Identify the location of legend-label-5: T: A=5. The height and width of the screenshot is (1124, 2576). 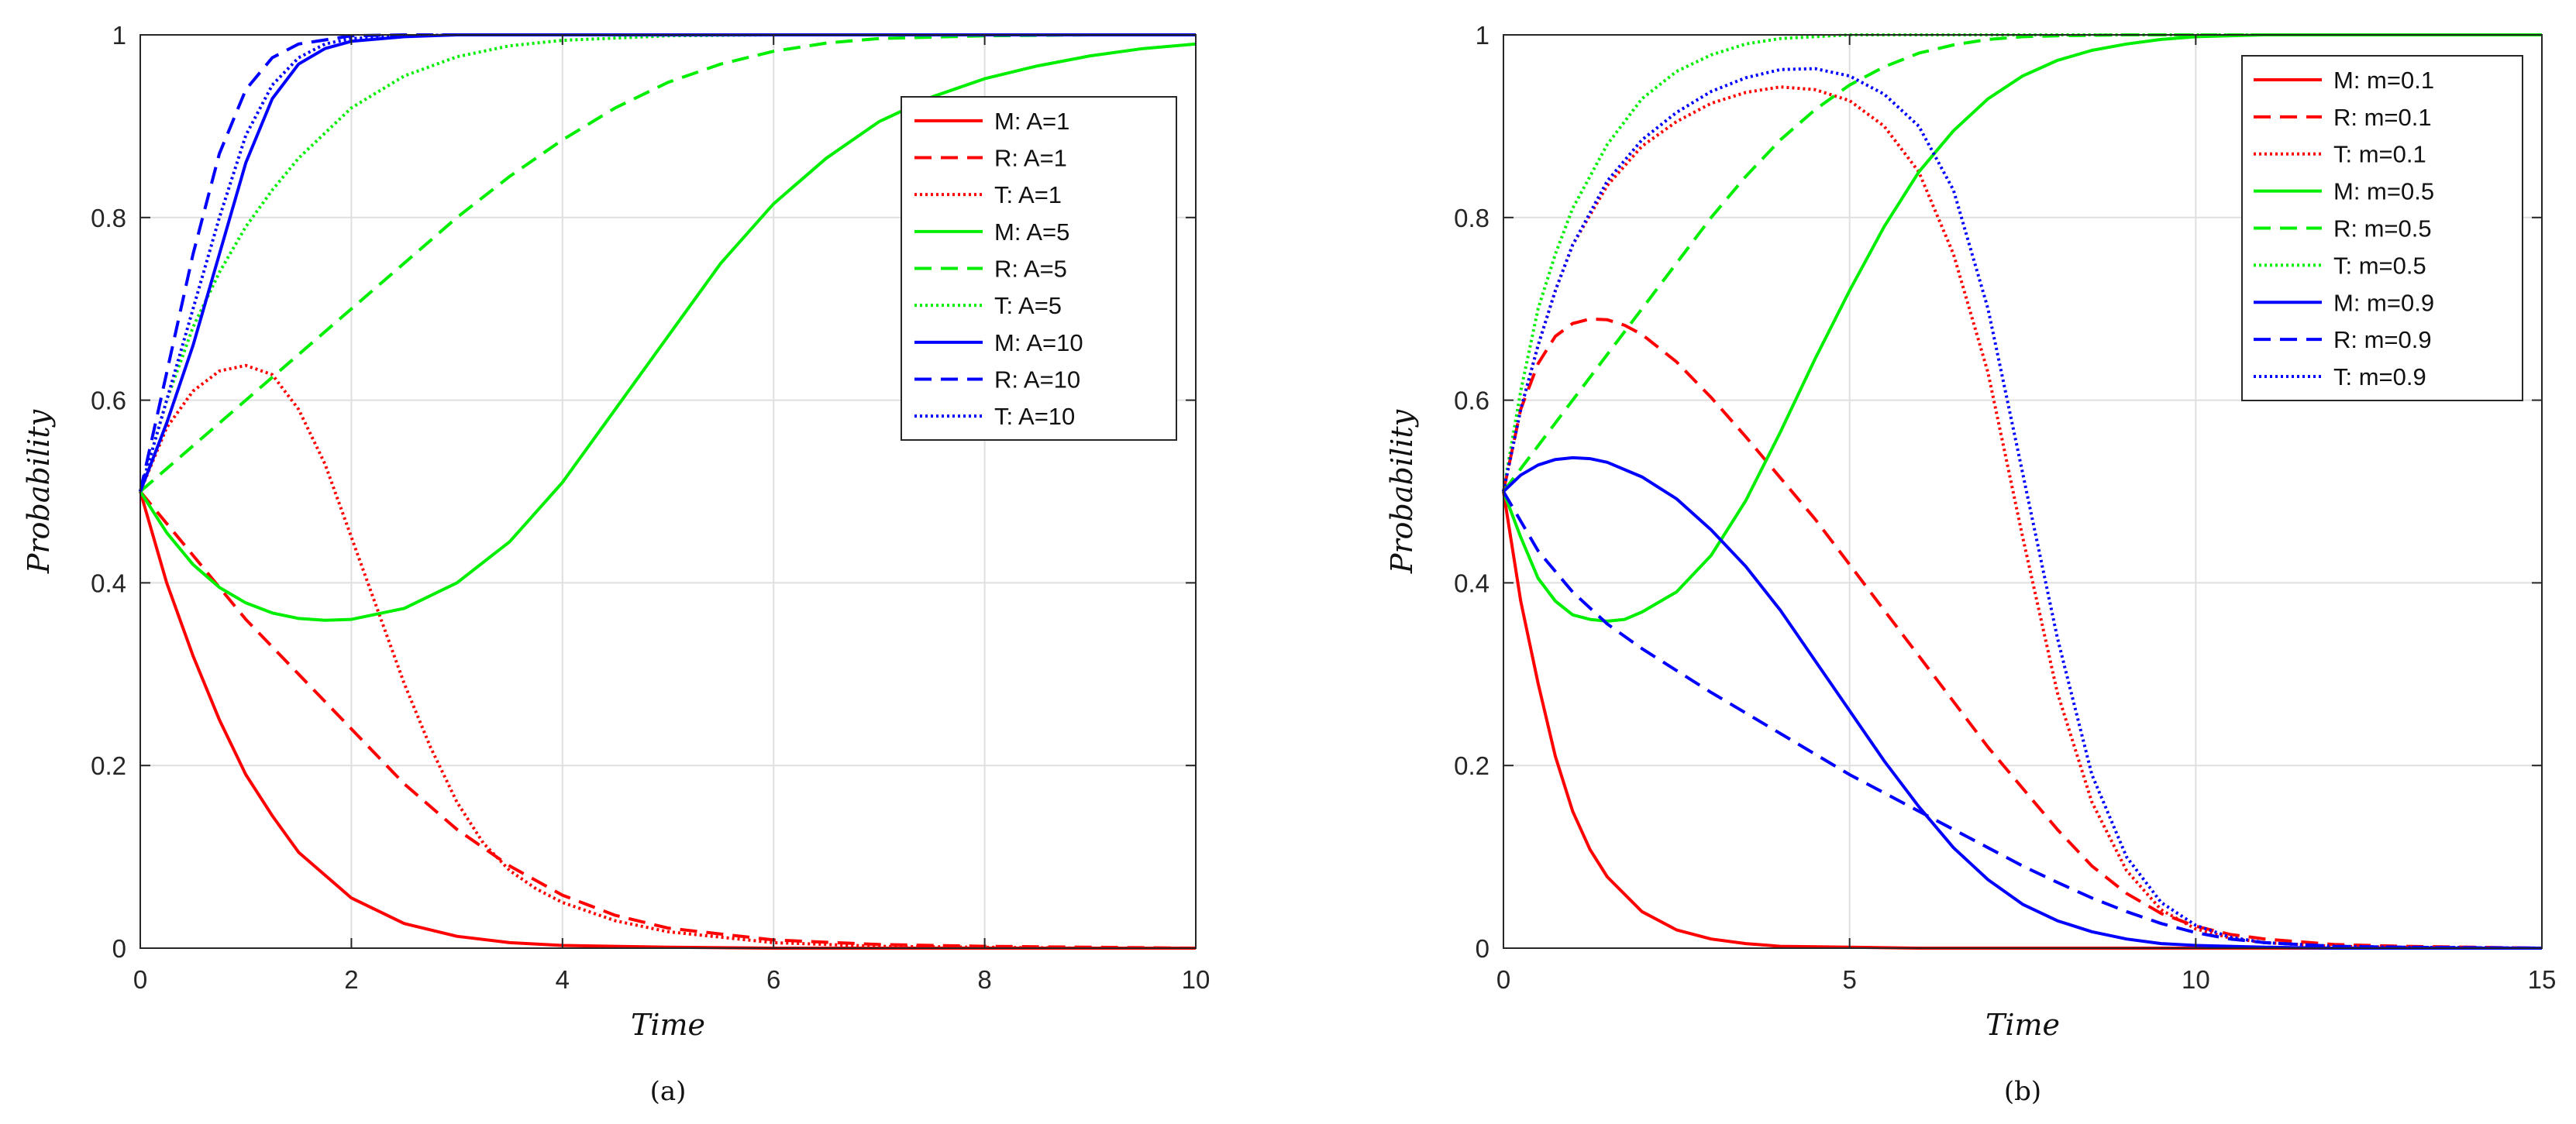
(1028, 305).